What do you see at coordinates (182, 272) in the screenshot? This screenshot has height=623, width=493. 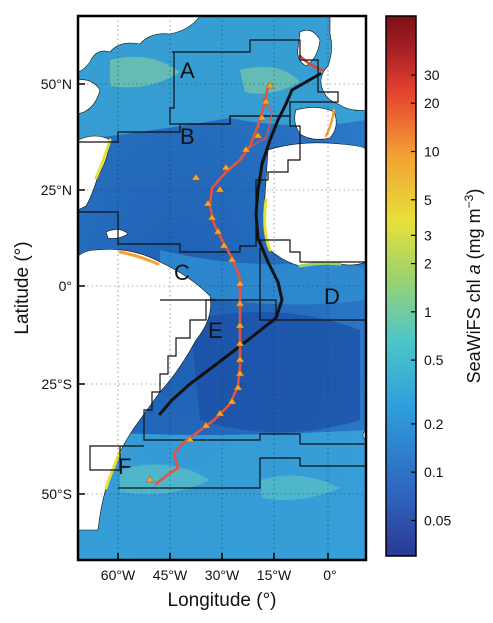 I see `region-label-C: C` at bounding box center [182, 272].